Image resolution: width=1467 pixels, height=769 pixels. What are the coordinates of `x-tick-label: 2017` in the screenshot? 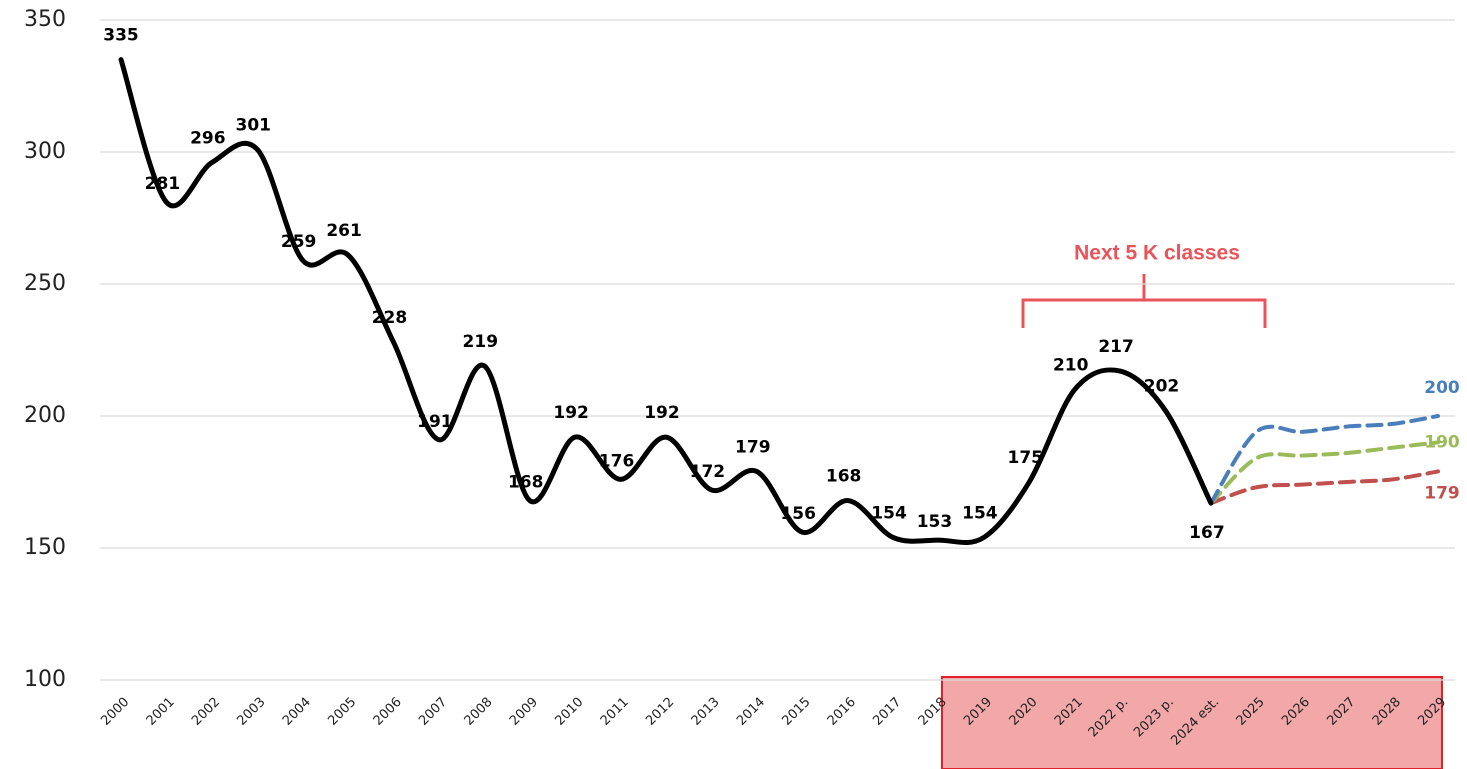 It's located at (887, 712).